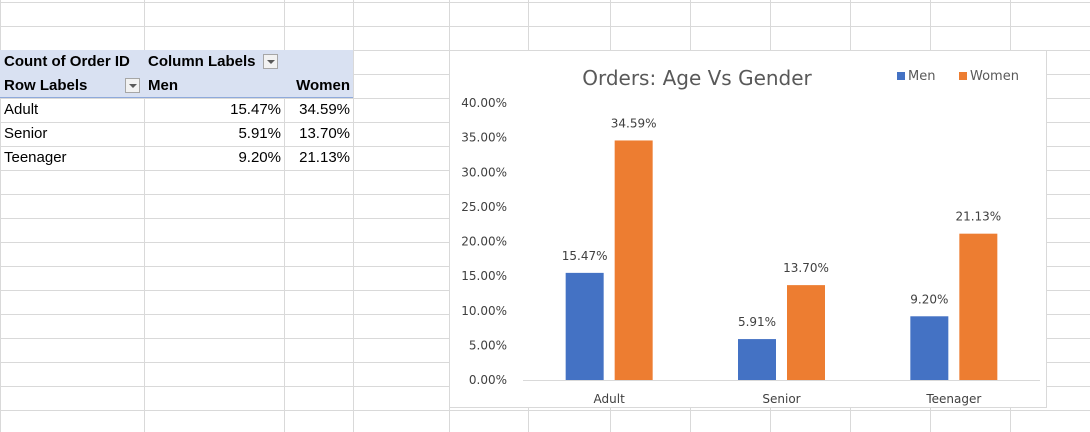  What do you see at coordinates (585, 256) in the screenshot?
I see `data-label: 15.47%` at bounding box center [585, 256].